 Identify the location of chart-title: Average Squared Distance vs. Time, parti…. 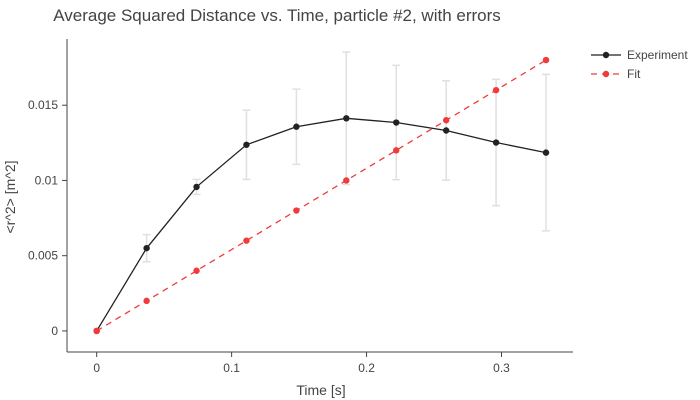
(277, 15).